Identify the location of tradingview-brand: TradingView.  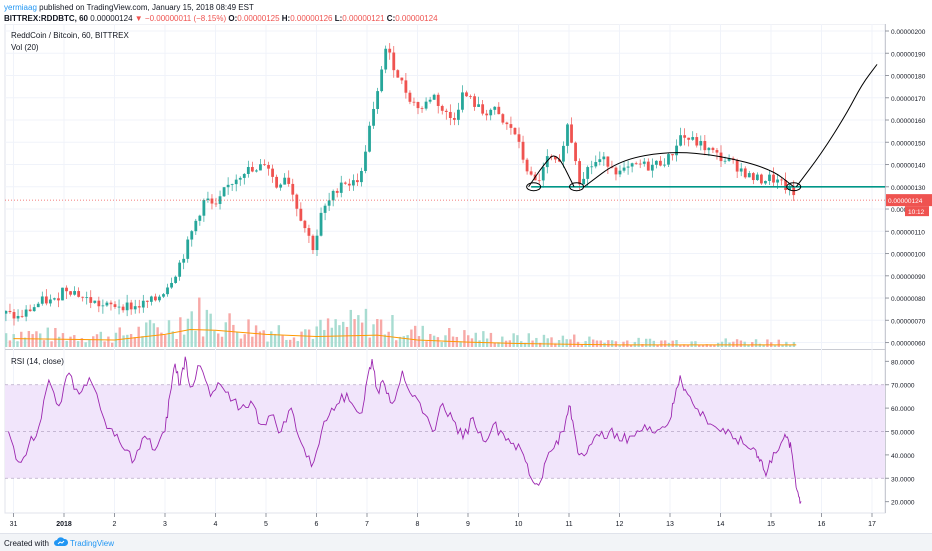
(92, 543).